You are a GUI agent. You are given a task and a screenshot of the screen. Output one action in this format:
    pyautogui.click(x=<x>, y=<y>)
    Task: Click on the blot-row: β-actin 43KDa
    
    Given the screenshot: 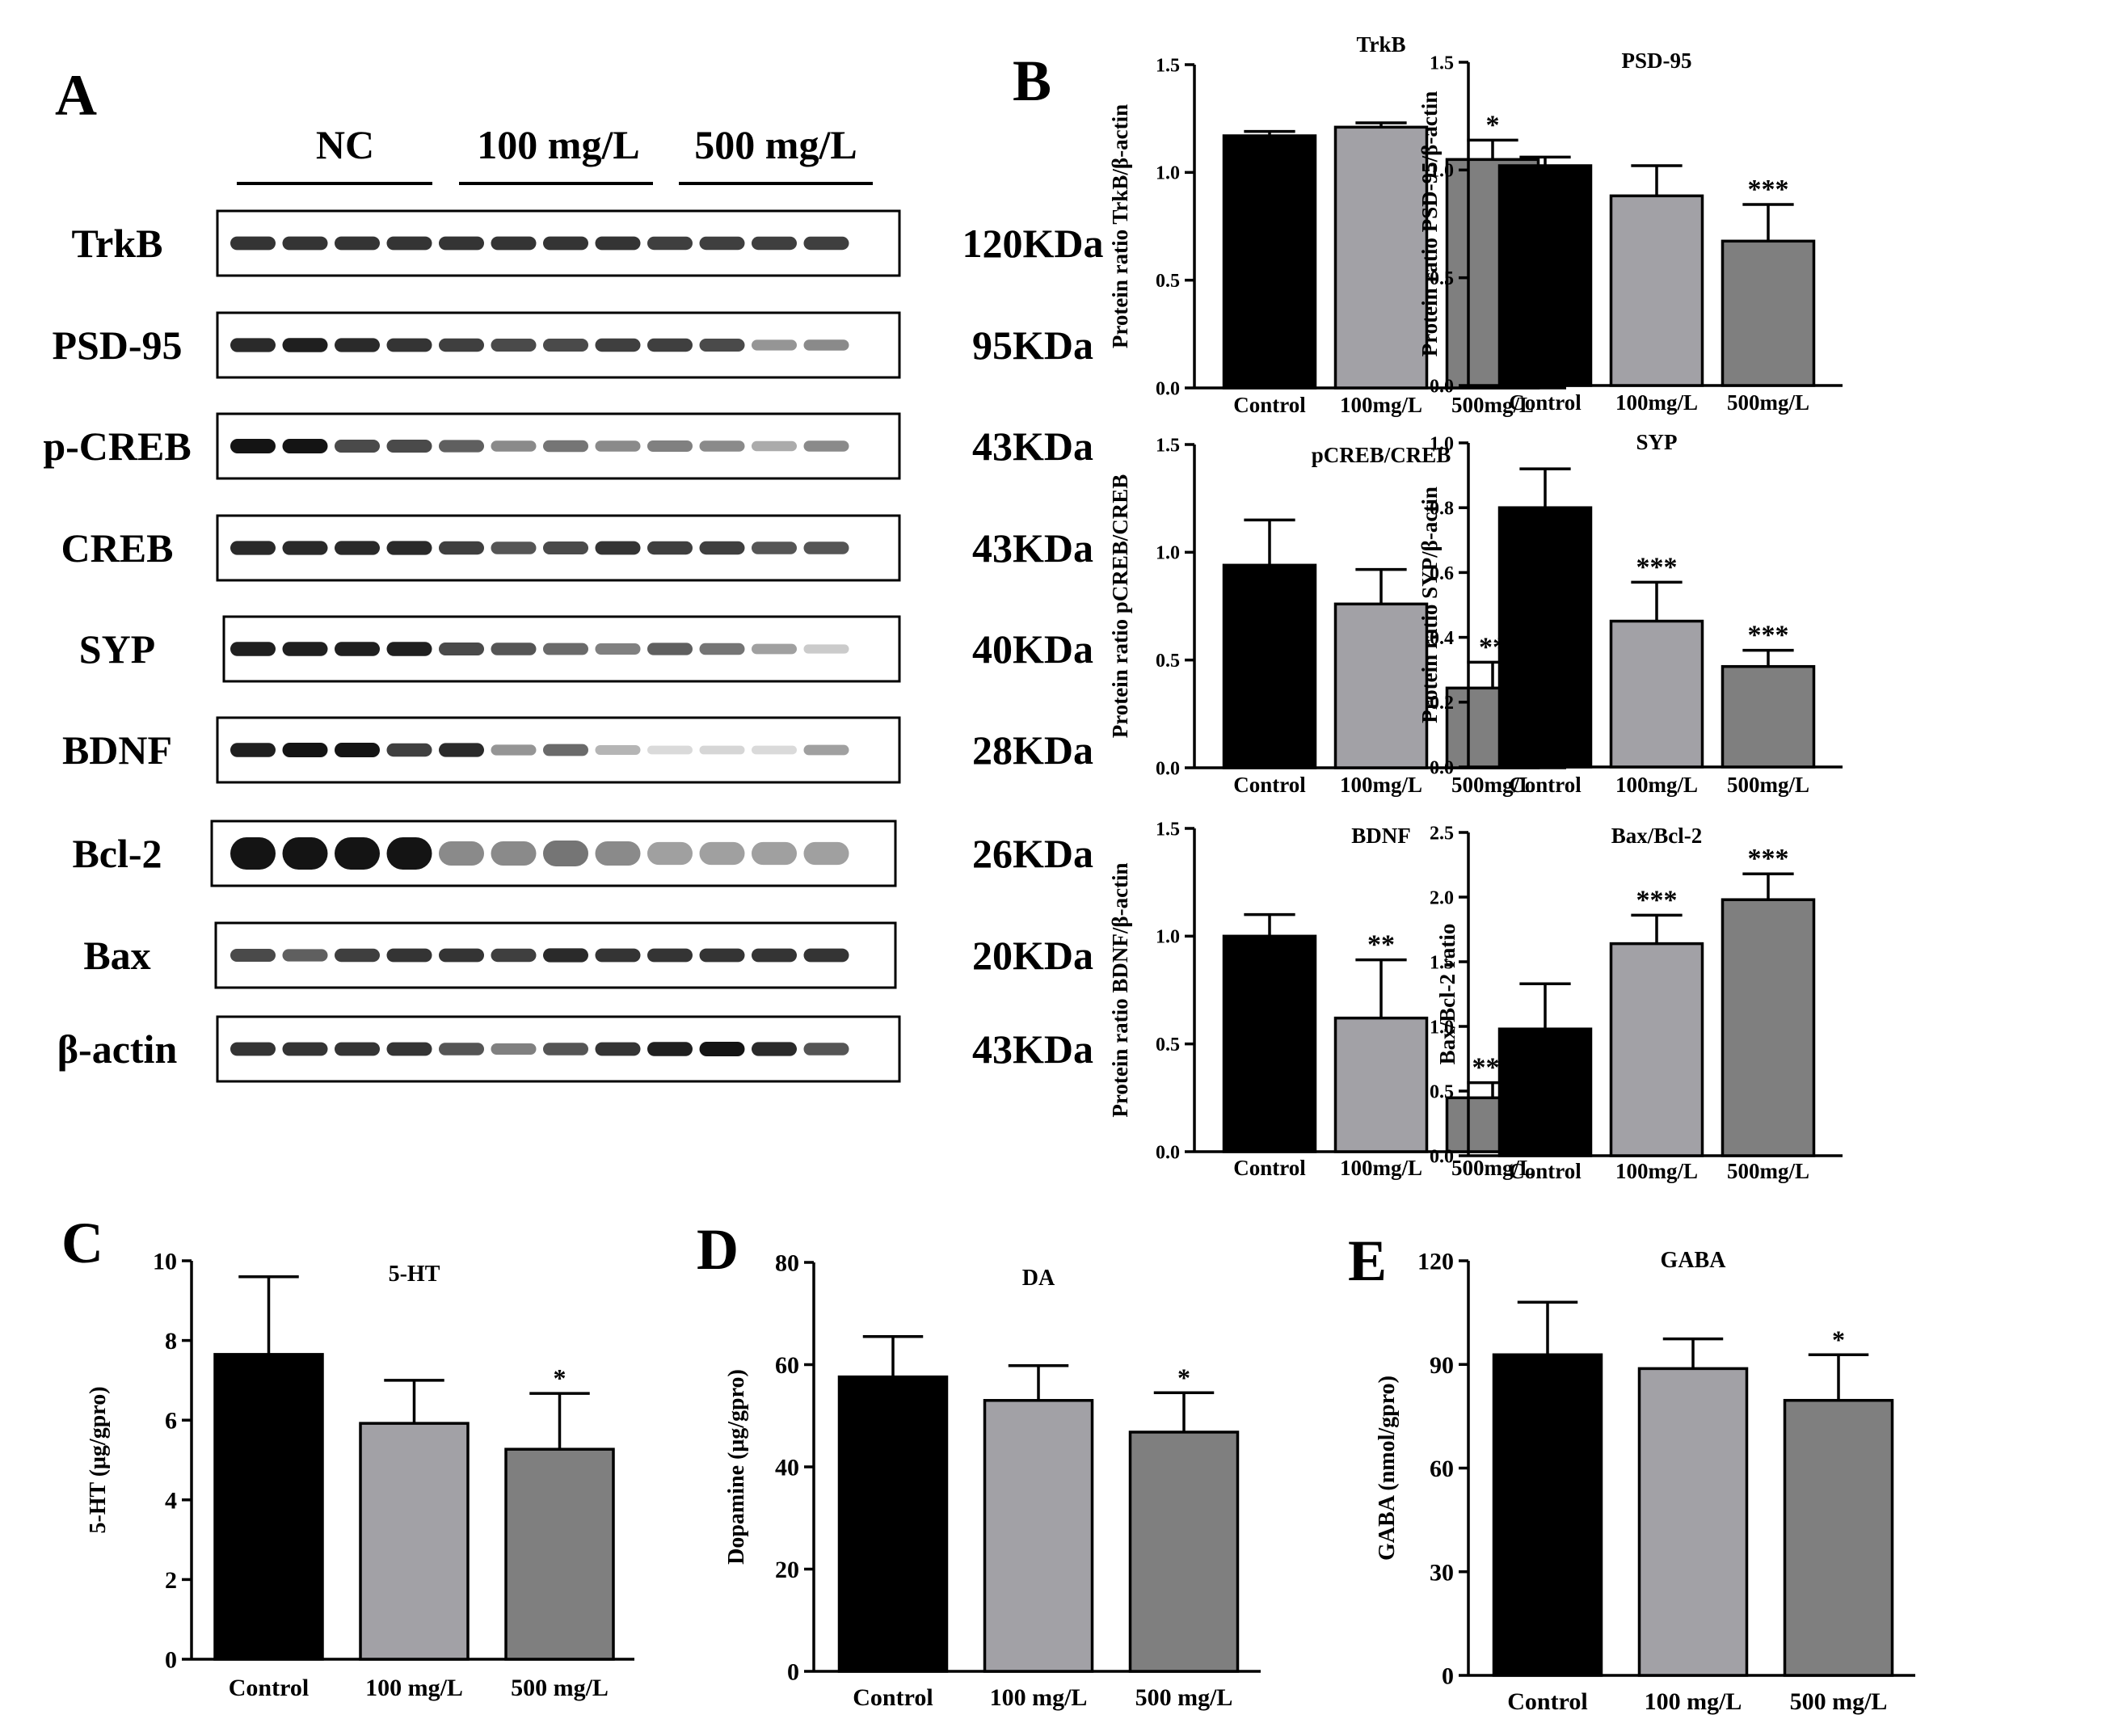 What is the action you would take?
    pyautogui.click(x=575, y=1049)
    